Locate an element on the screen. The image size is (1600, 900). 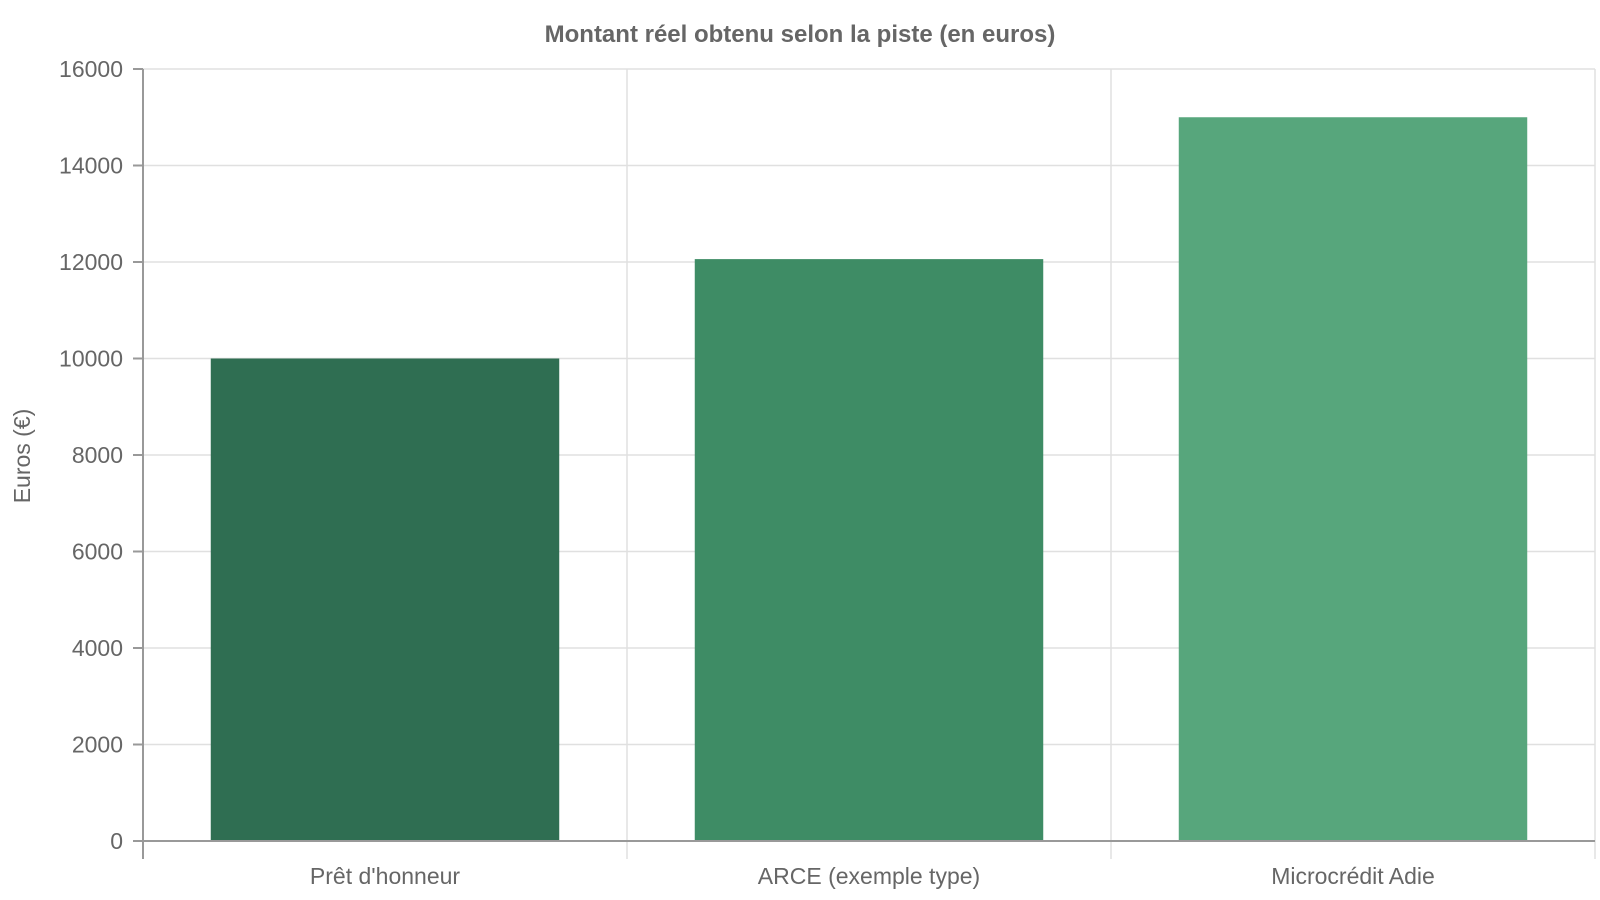
y-tick-label: 14000 is located at coordinates (91, 166).